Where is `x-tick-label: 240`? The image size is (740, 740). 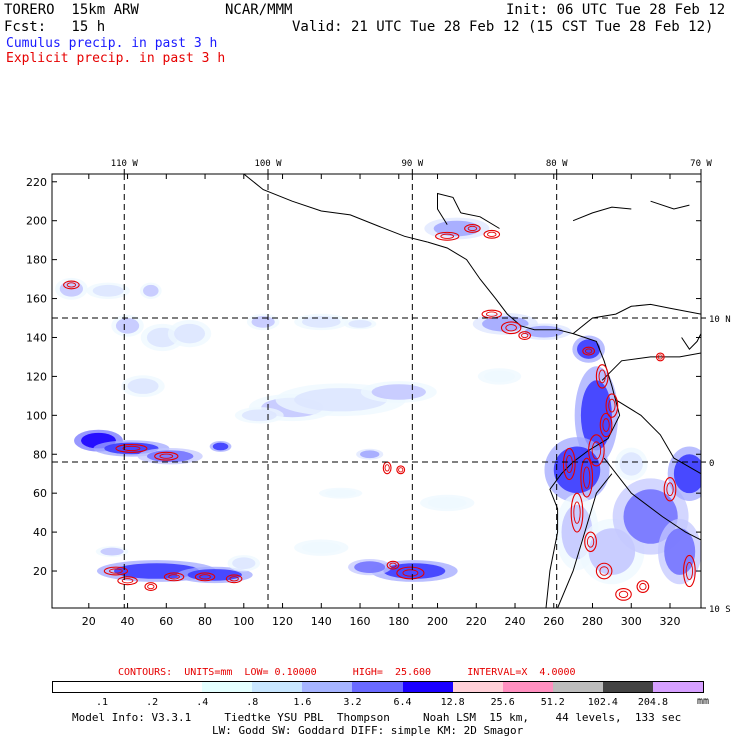 x-tick-label: 240 is located at coordinates (515, 621).